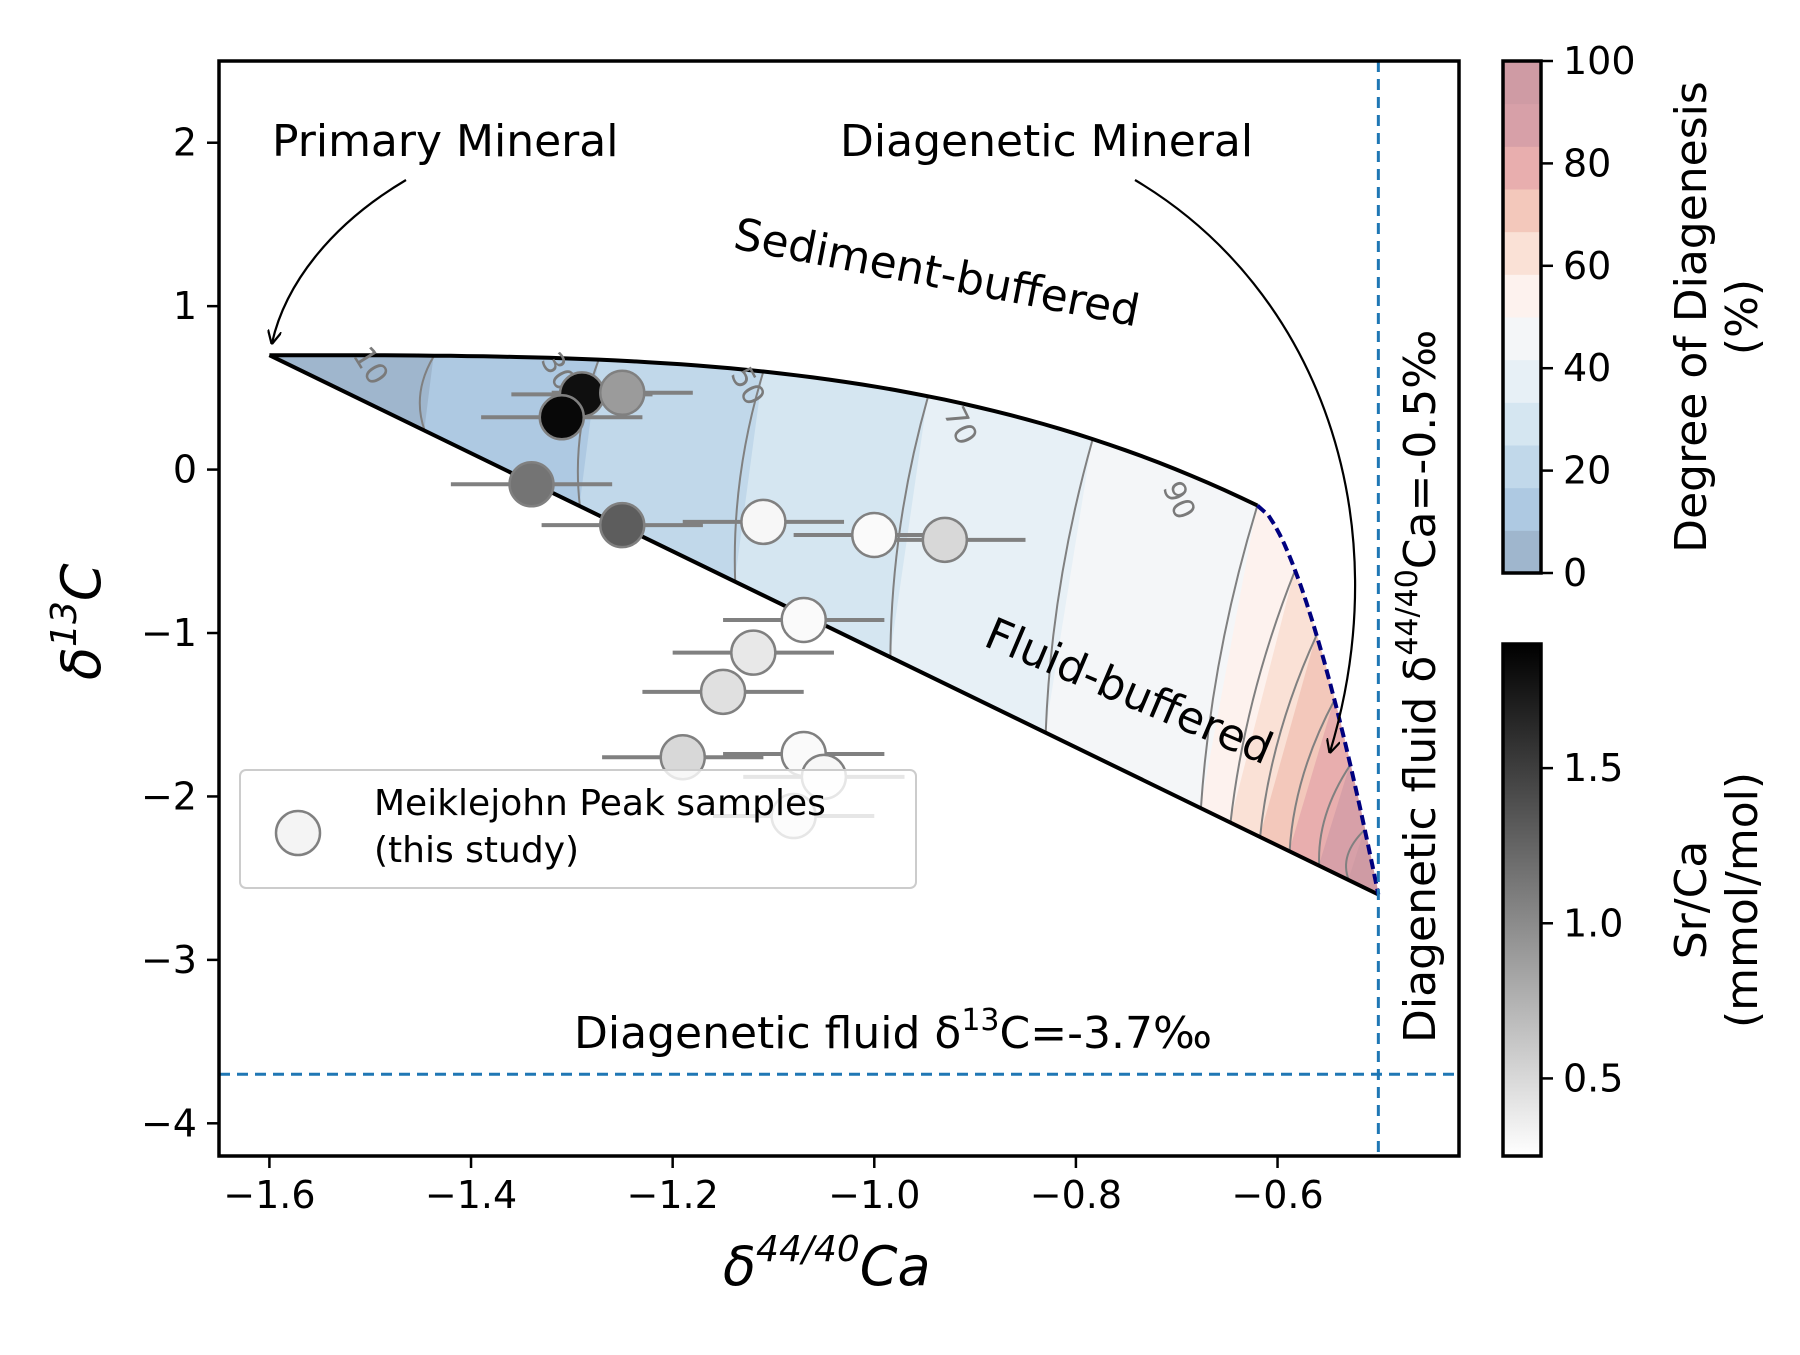 The width and height of the screenshot is (1800, 1355). I want to click on diagenetic-end-boundary, so click(1318, 699).